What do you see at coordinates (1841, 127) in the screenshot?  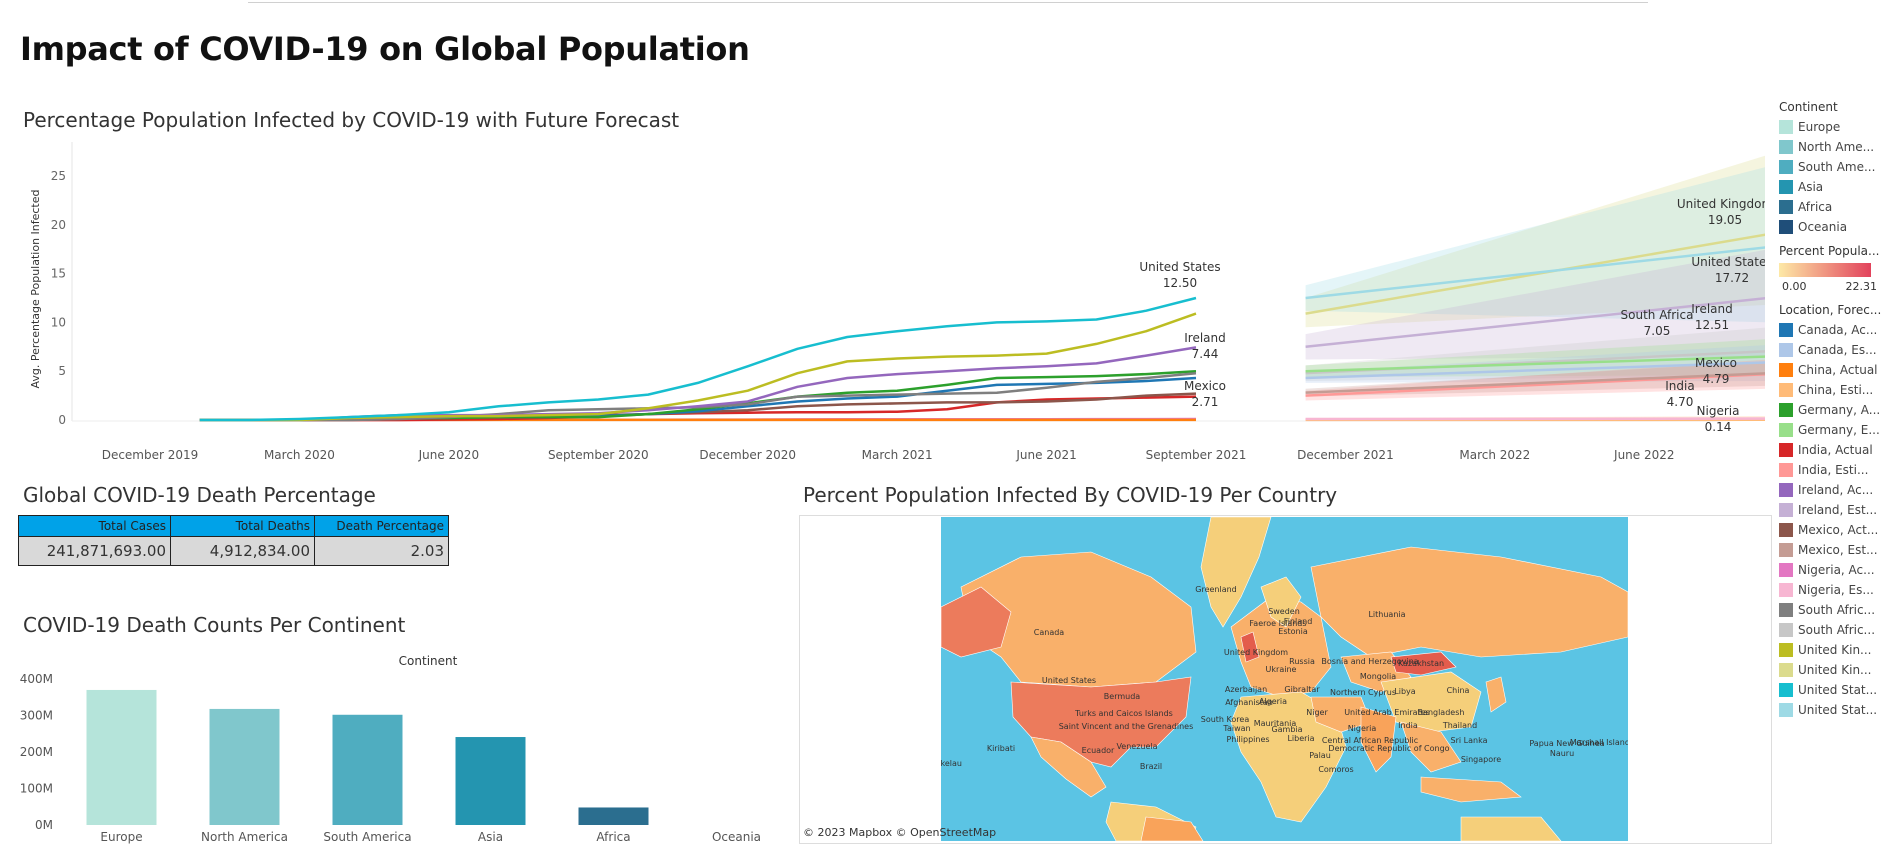 I see `continent-legend-item: Europe` at bounding box center [1841, 127].